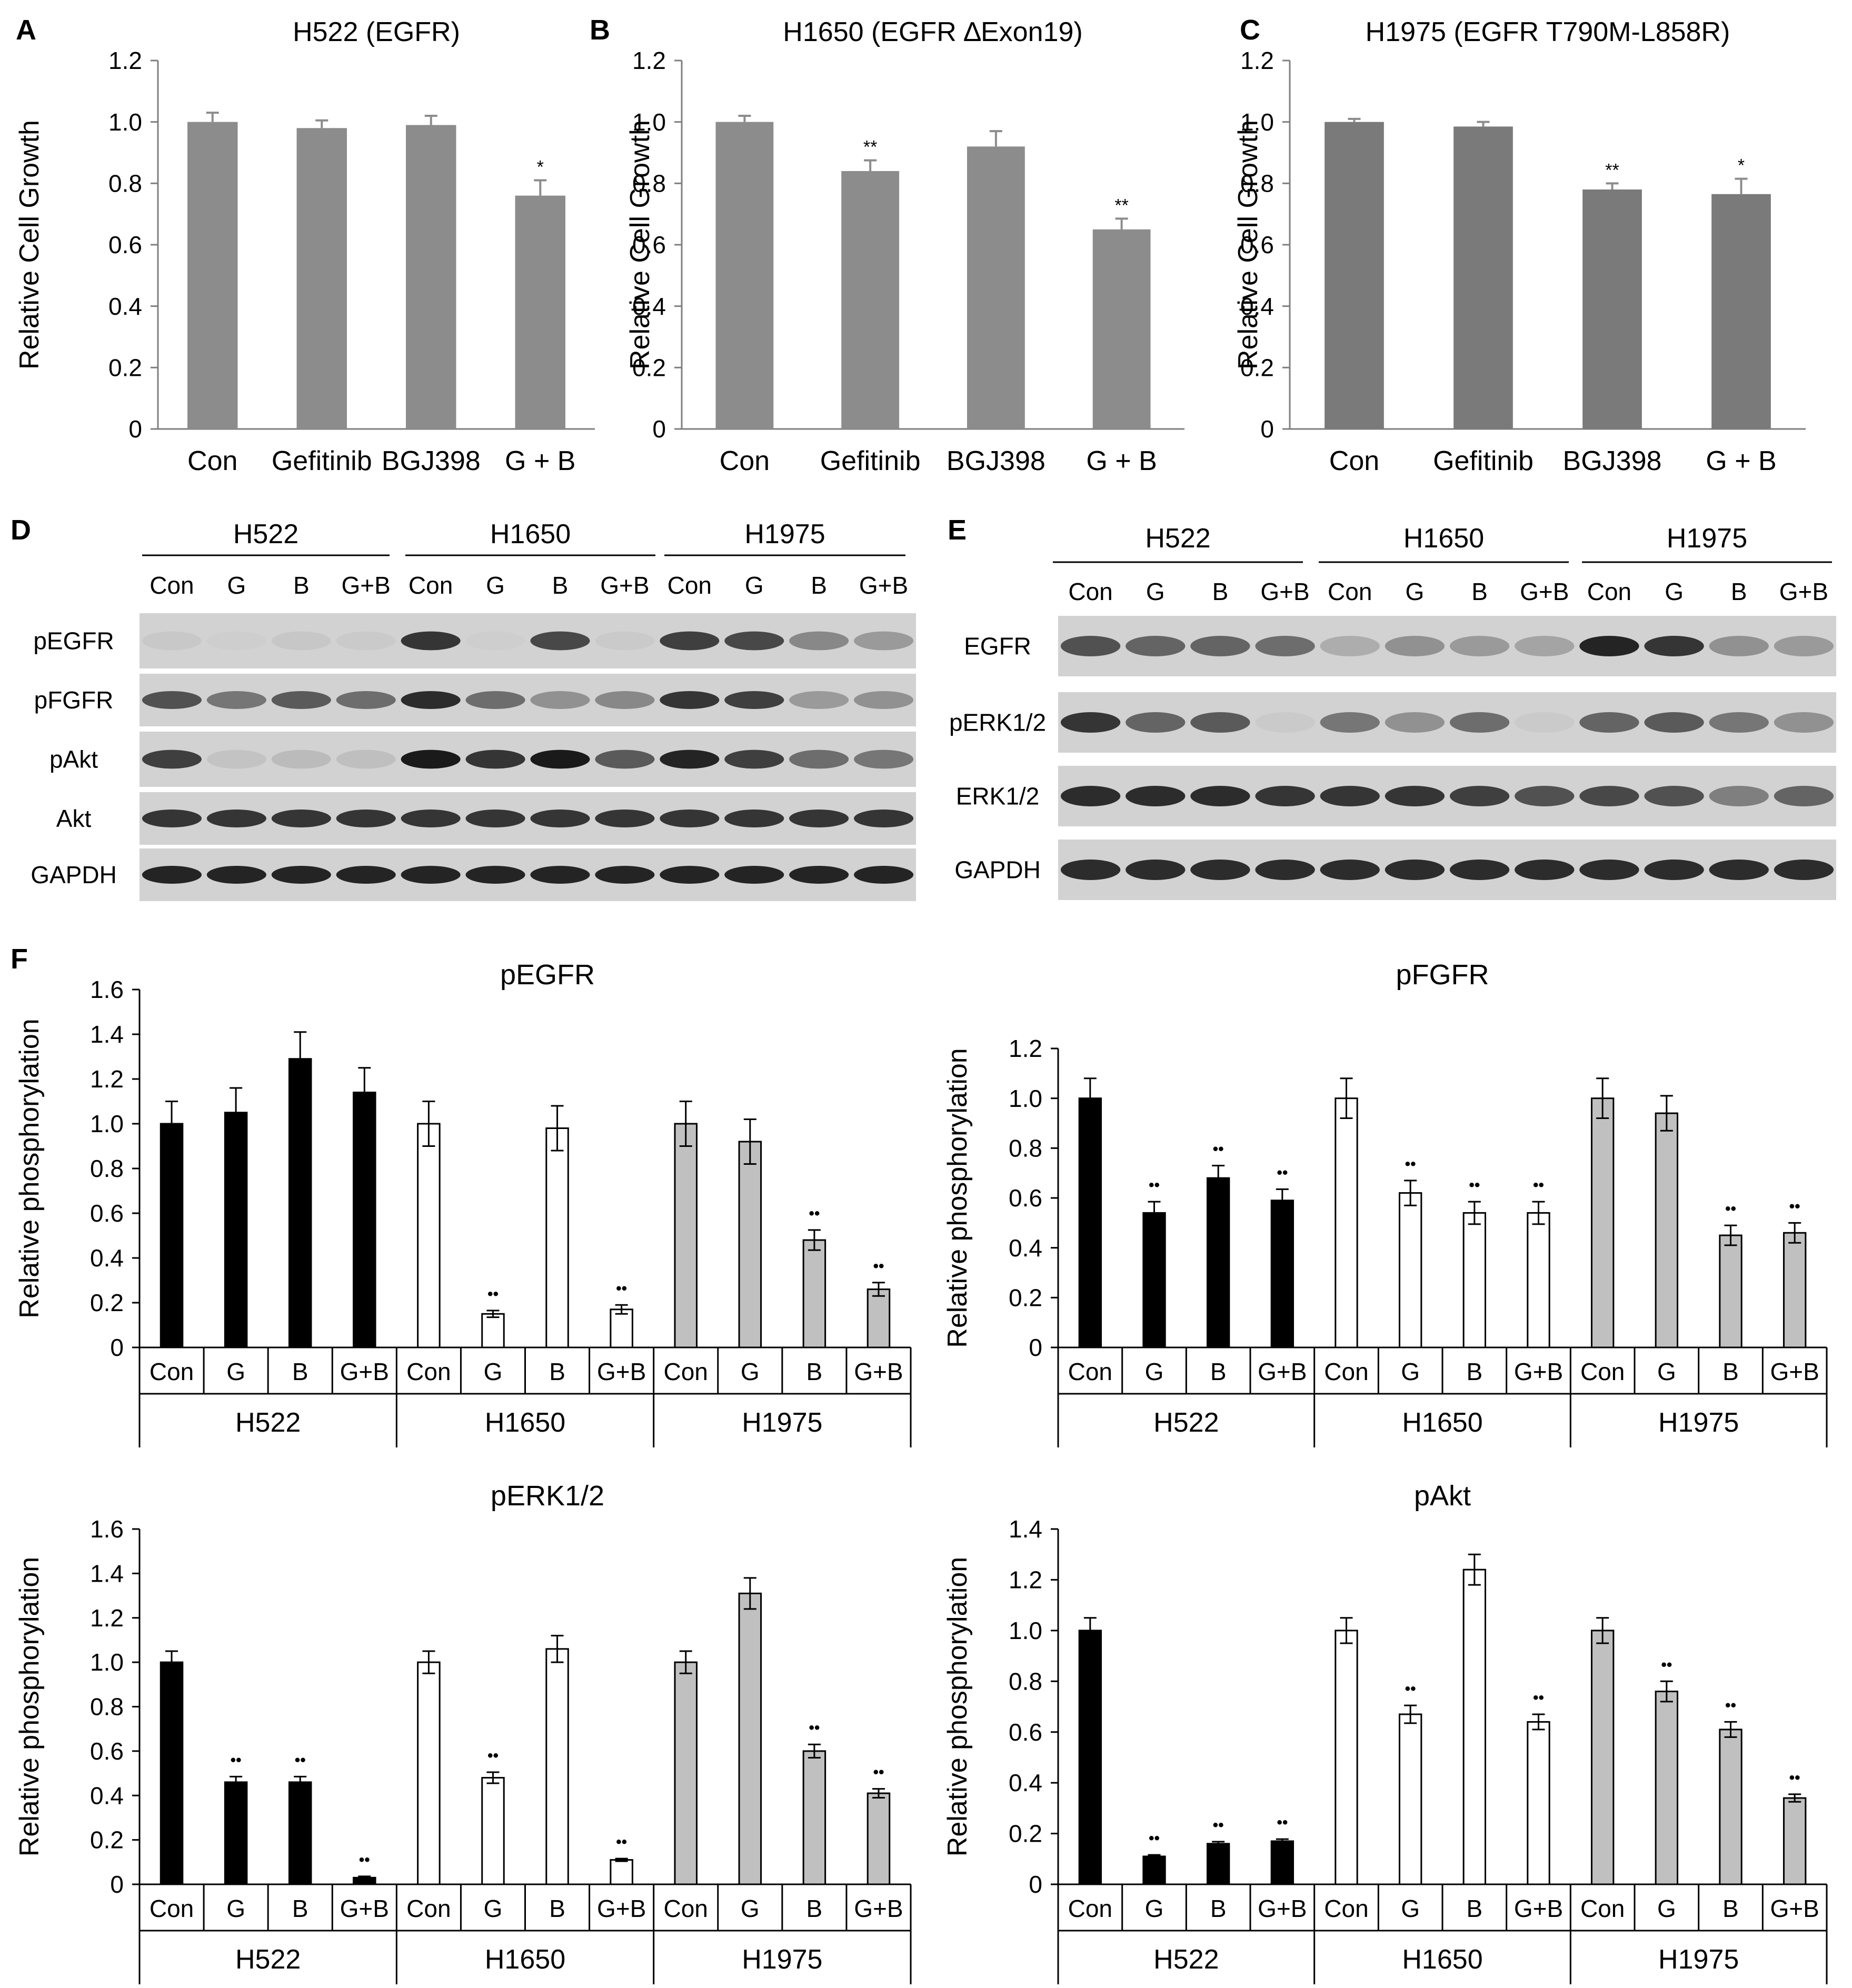  I want to click on blot-row: GAPDH, so click(1395, 870).